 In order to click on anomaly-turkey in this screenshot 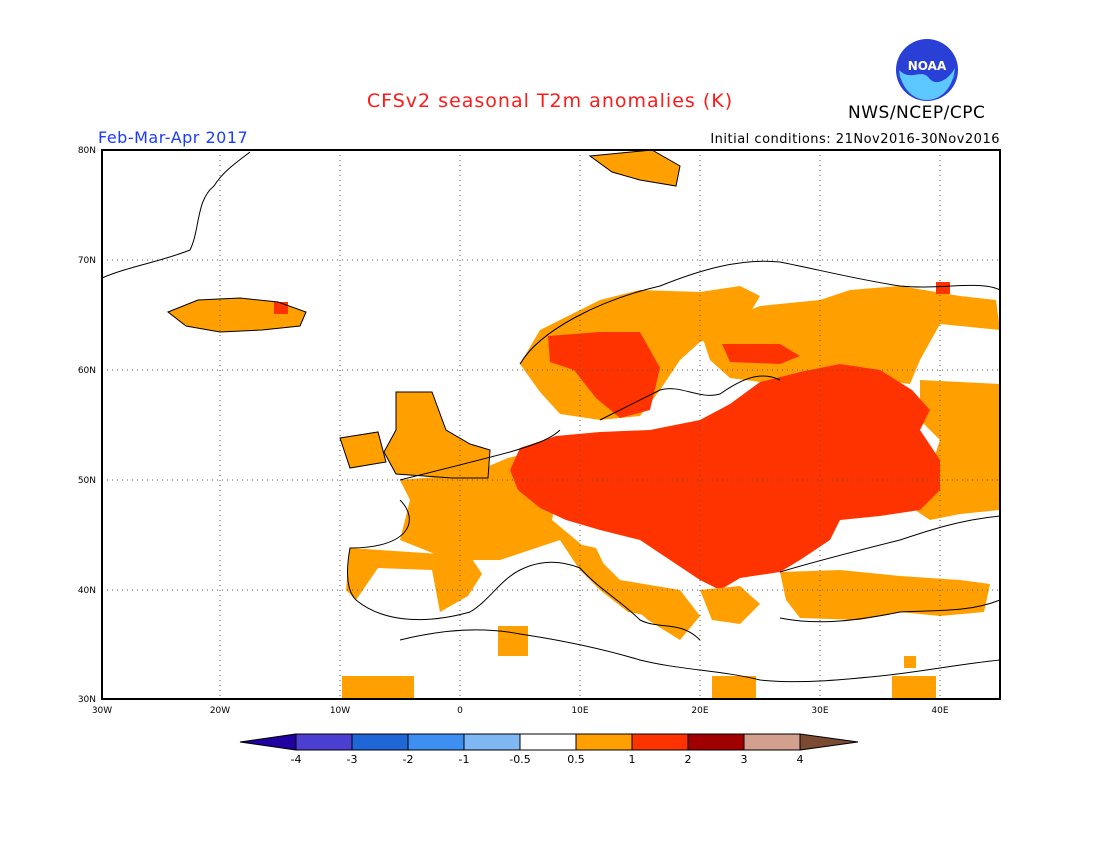, I will do `click(885, 595)`.